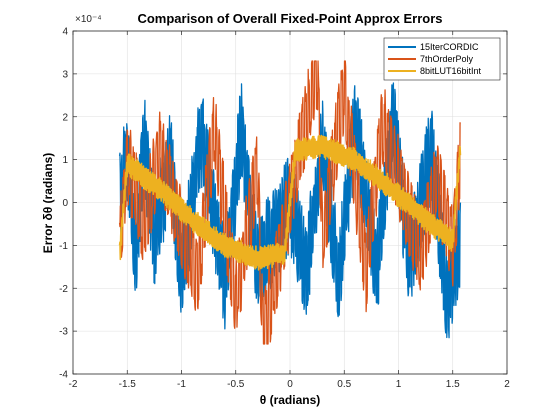 The image size is (560, 420). What do you see at coordinates (451, 71) in the screenshot?
I see `legend-label: 8bitLUT16bitInt` at bounding box center [451, 71].